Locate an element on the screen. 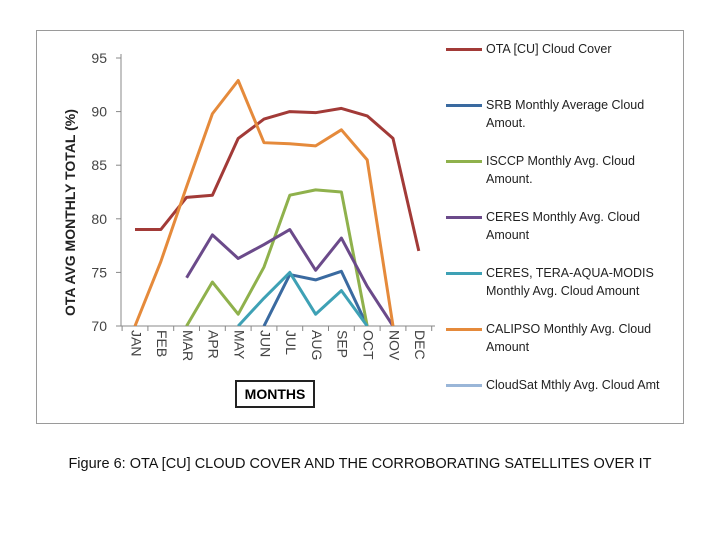 The image size is (720, 540). y-tick-label: 85 is located at coordinates (99, 165).